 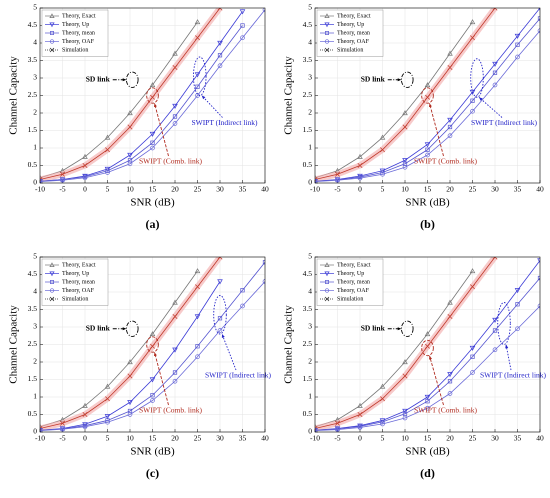 What do you see at coordinates (98, 327) in the screenshot?
I see `annotation: SD link` at bounding box center [98, 327].